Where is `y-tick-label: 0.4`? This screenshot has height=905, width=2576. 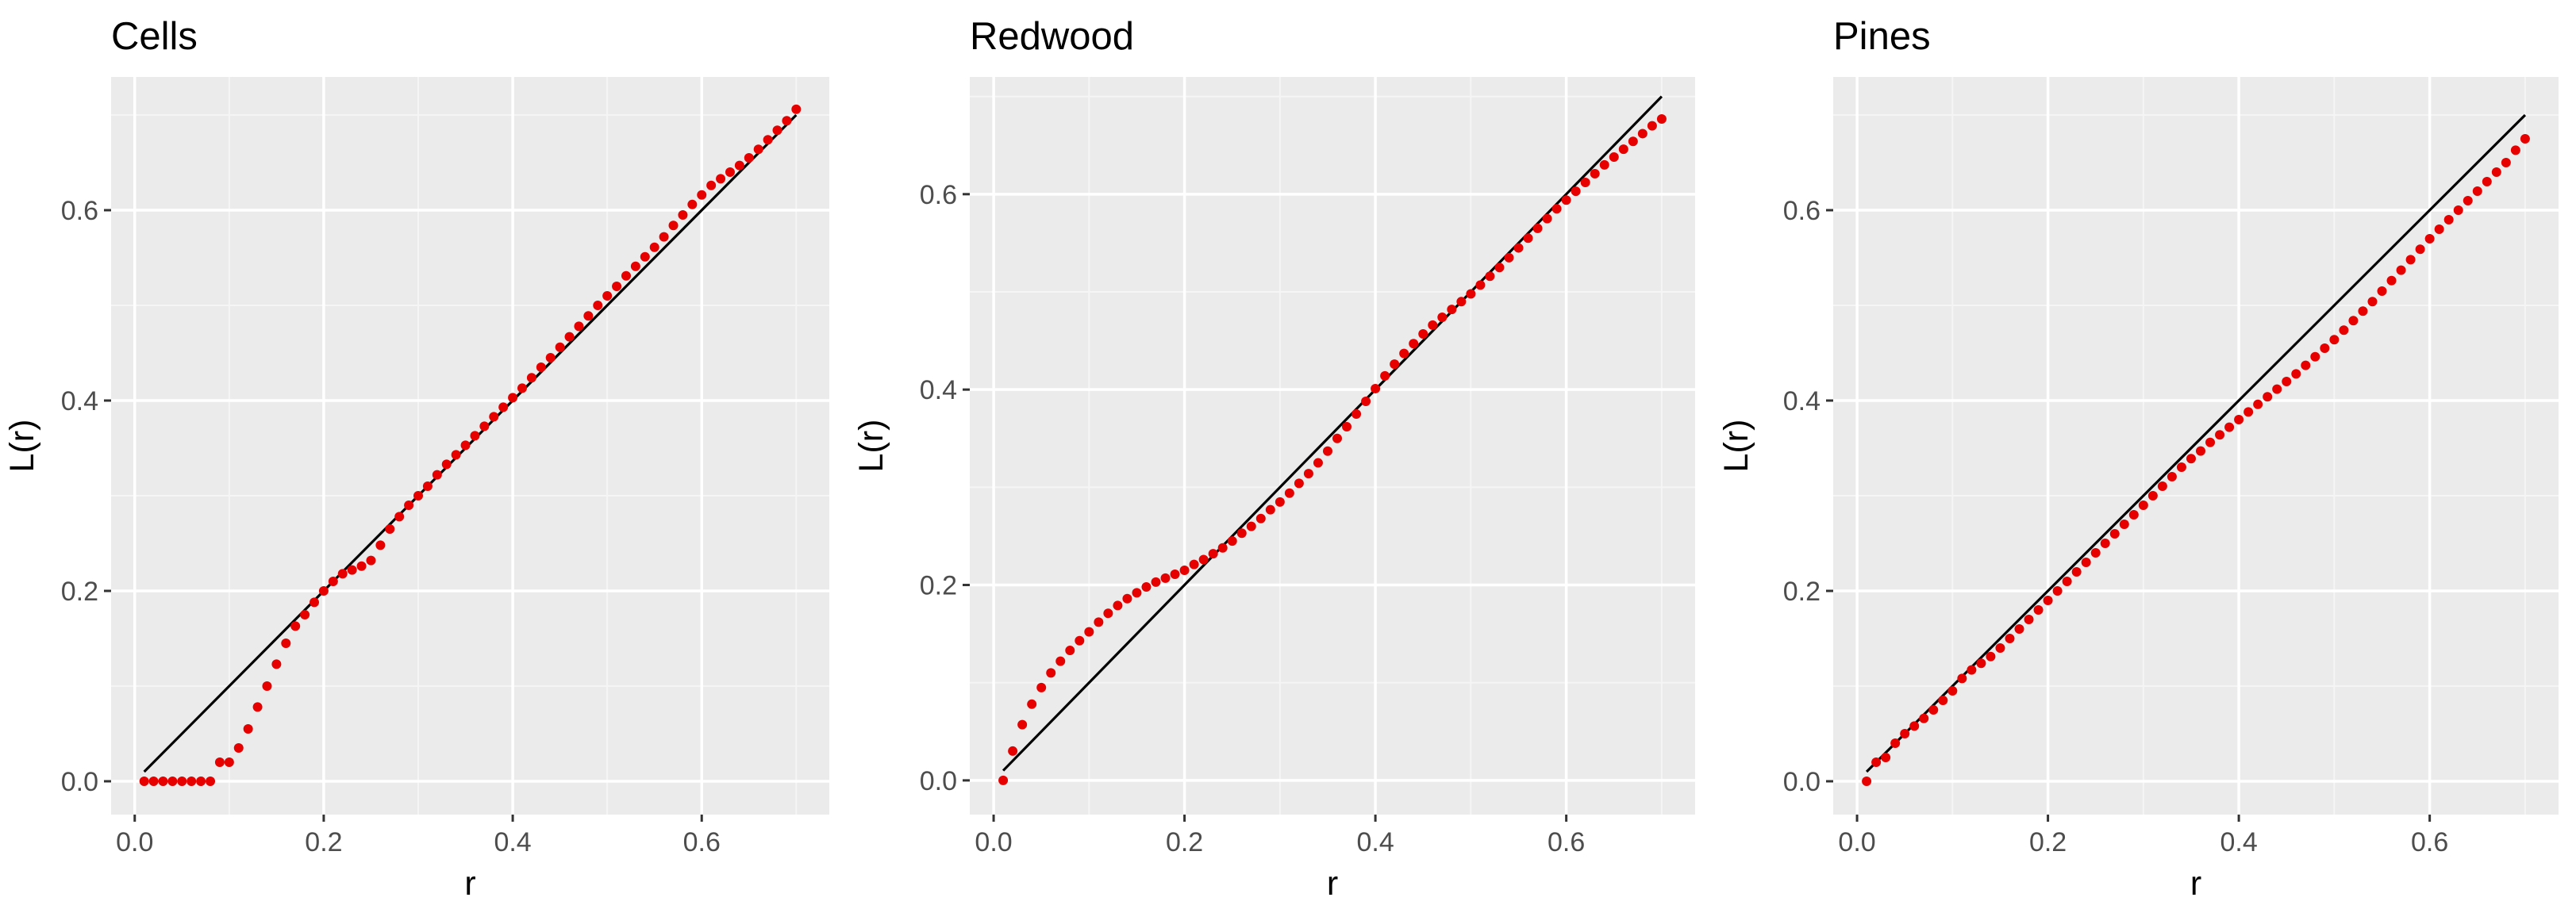
y-tick-label: 0.4 is located at coordinates (938, 390).